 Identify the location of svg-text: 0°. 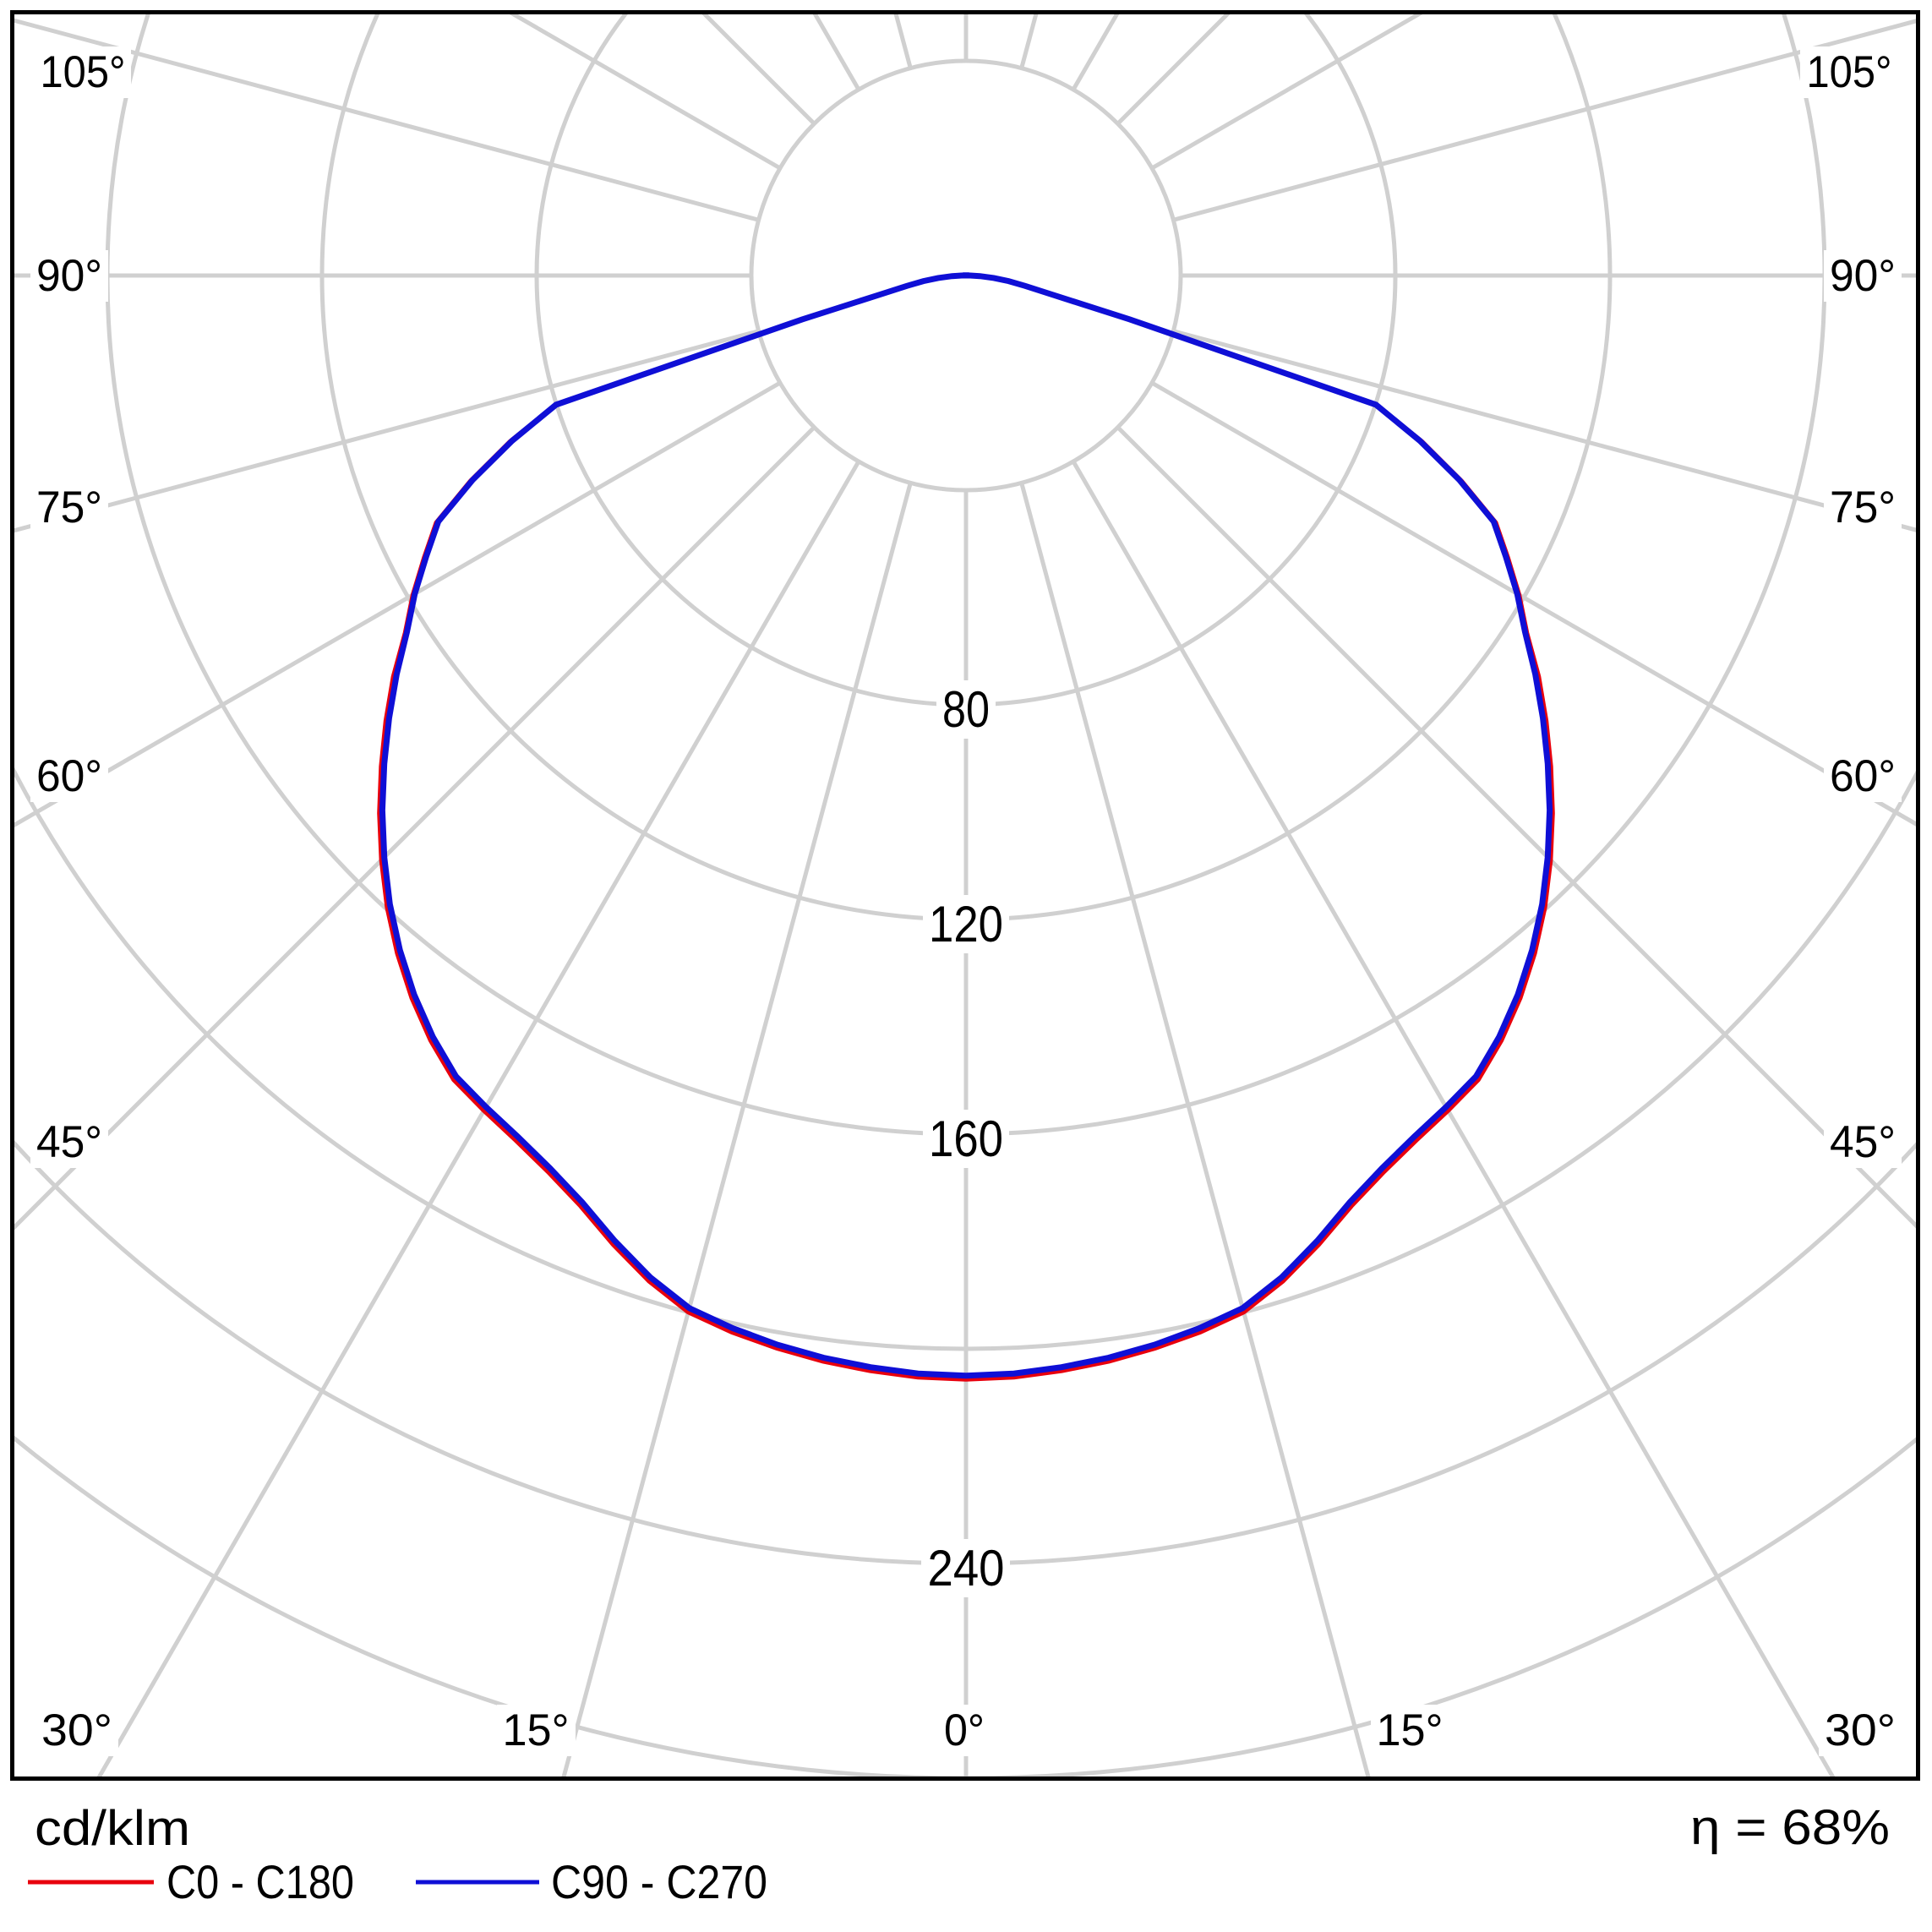
(964, 1730).